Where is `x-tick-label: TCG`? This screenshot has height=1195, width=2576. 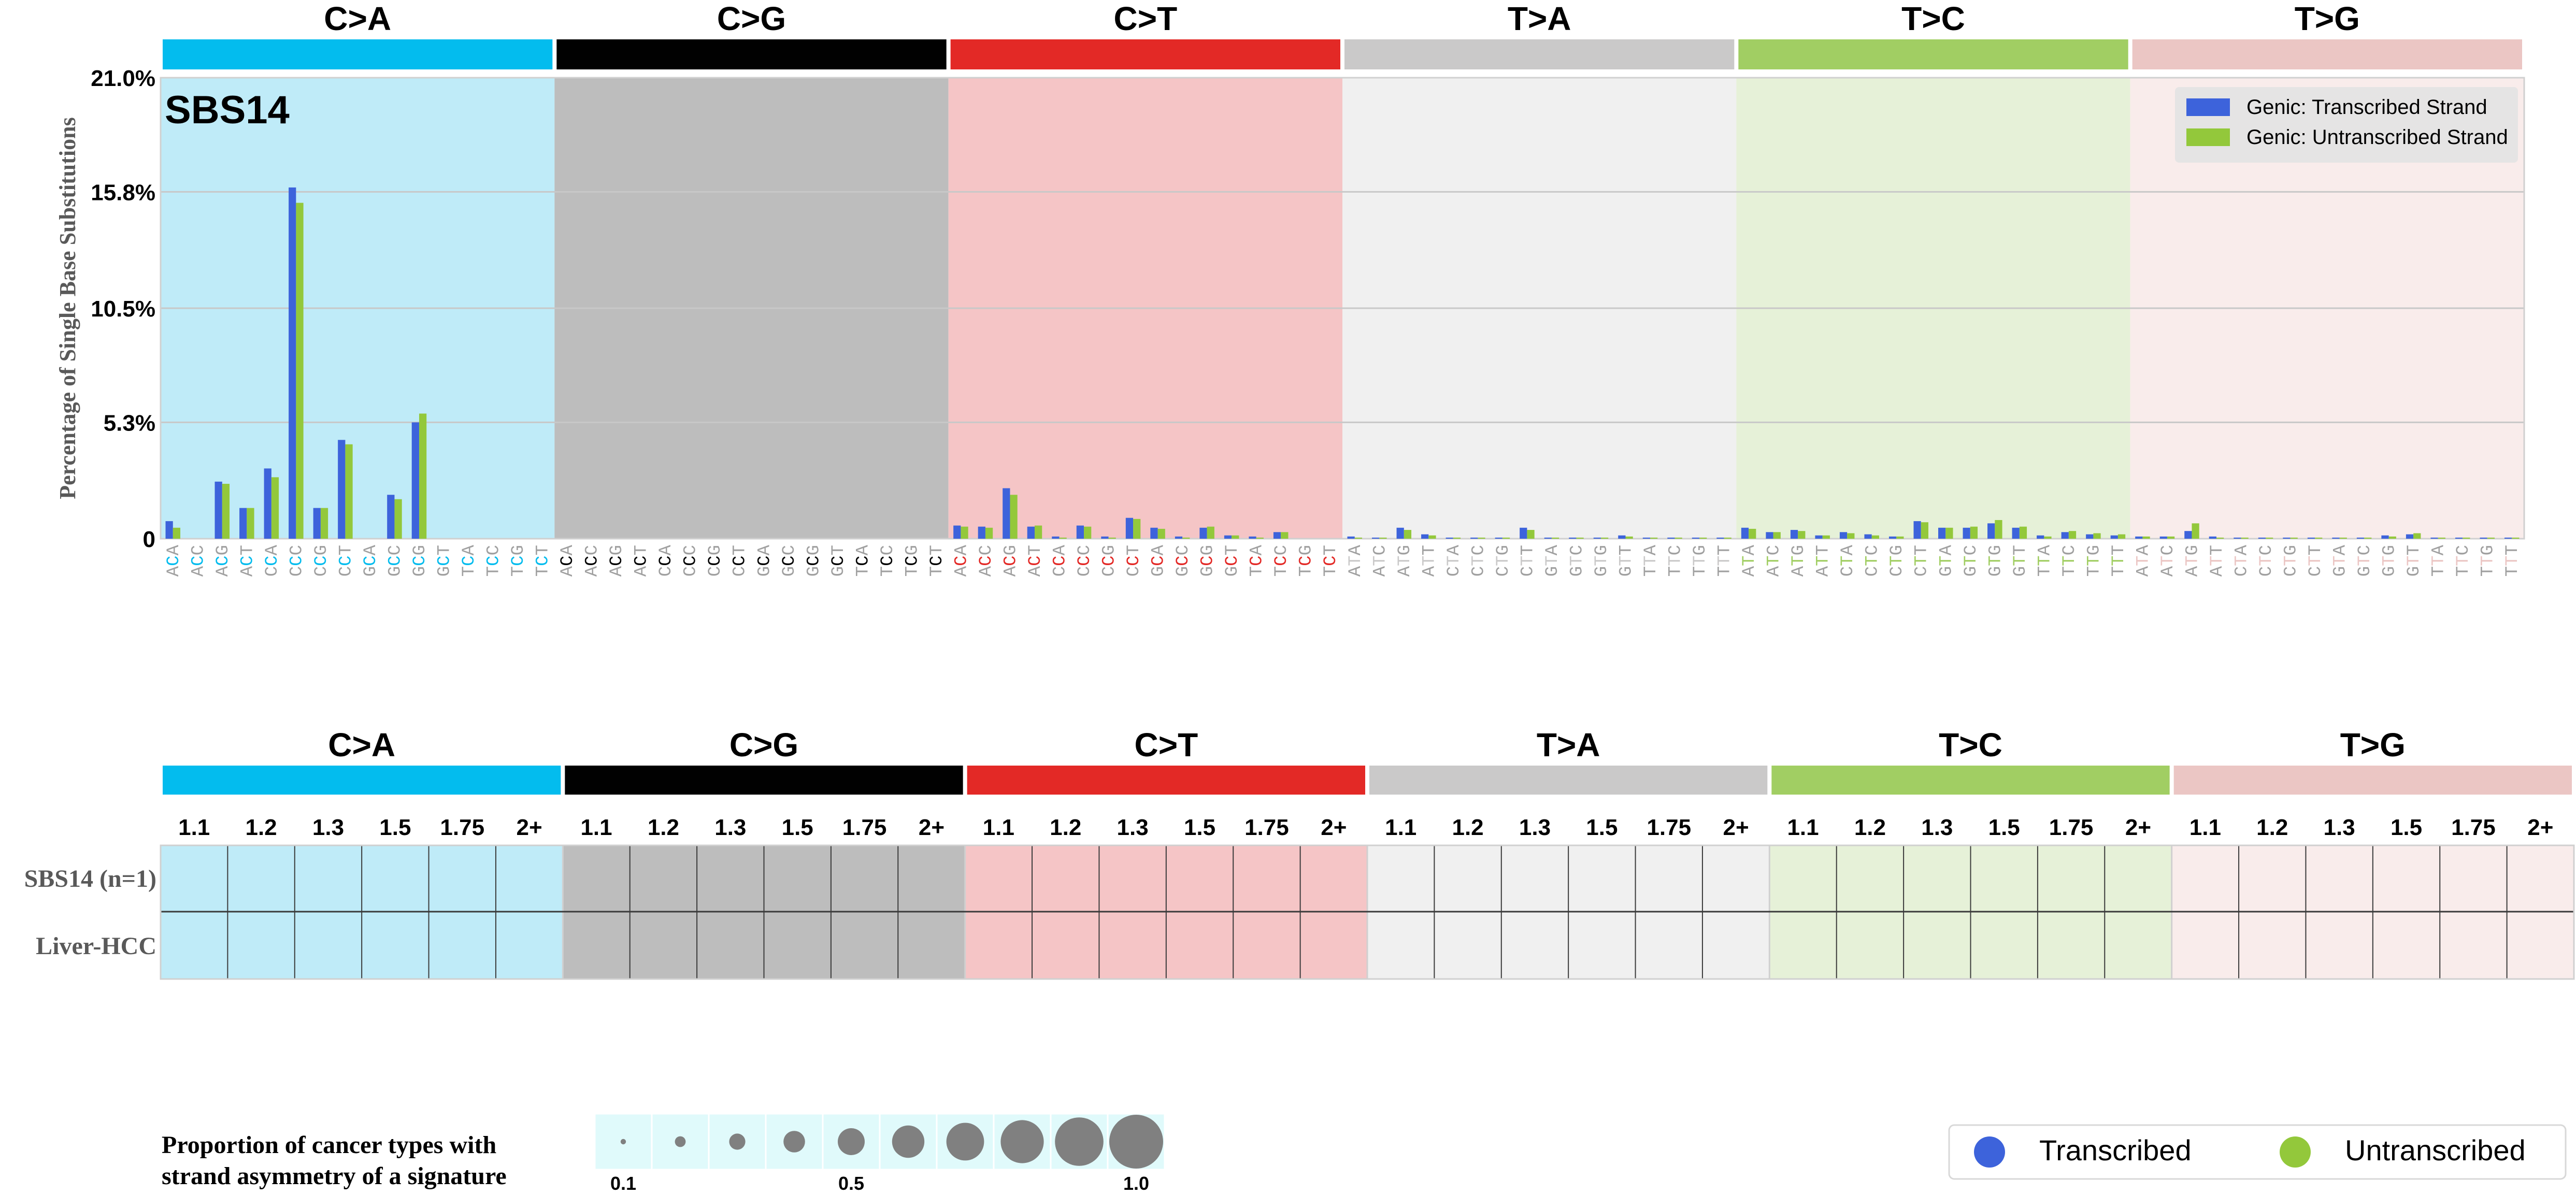
x-tick-label: TCG is located at coordinates (1306, 561).